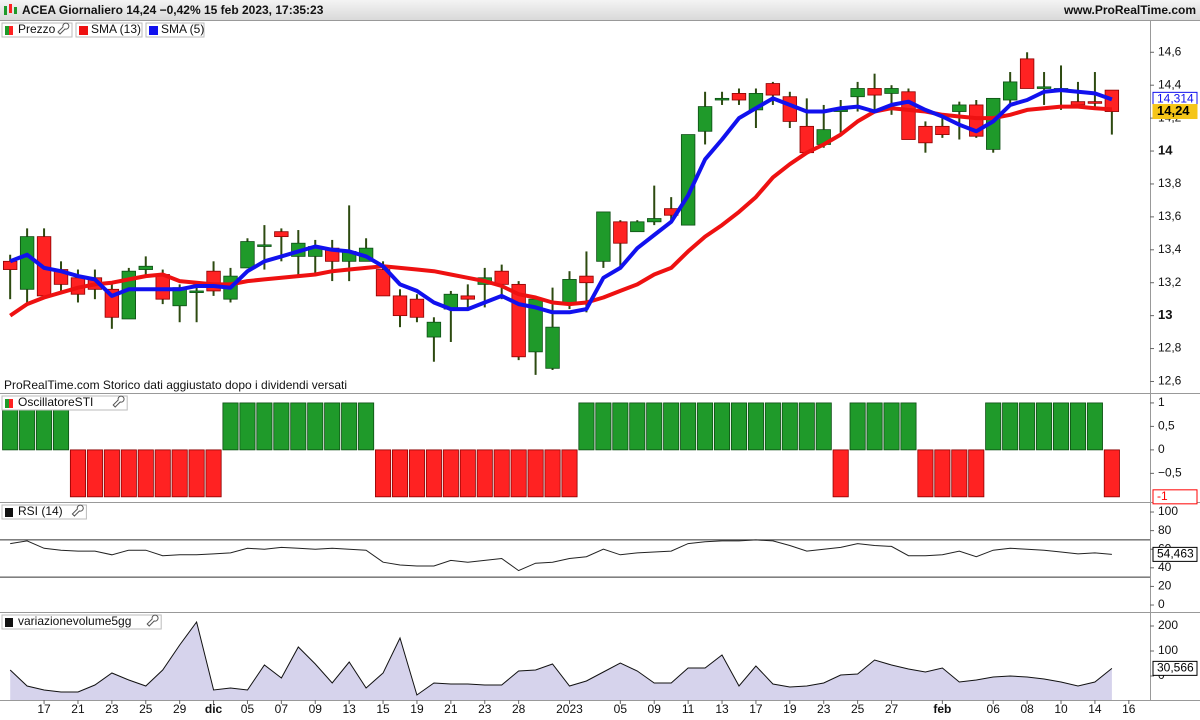 This screenshot has height=720, width=1200. What do you see at coordinates (892, 709) in the screenshot?
I see `x-tick-label: 27` at bounding box center [892, 709].